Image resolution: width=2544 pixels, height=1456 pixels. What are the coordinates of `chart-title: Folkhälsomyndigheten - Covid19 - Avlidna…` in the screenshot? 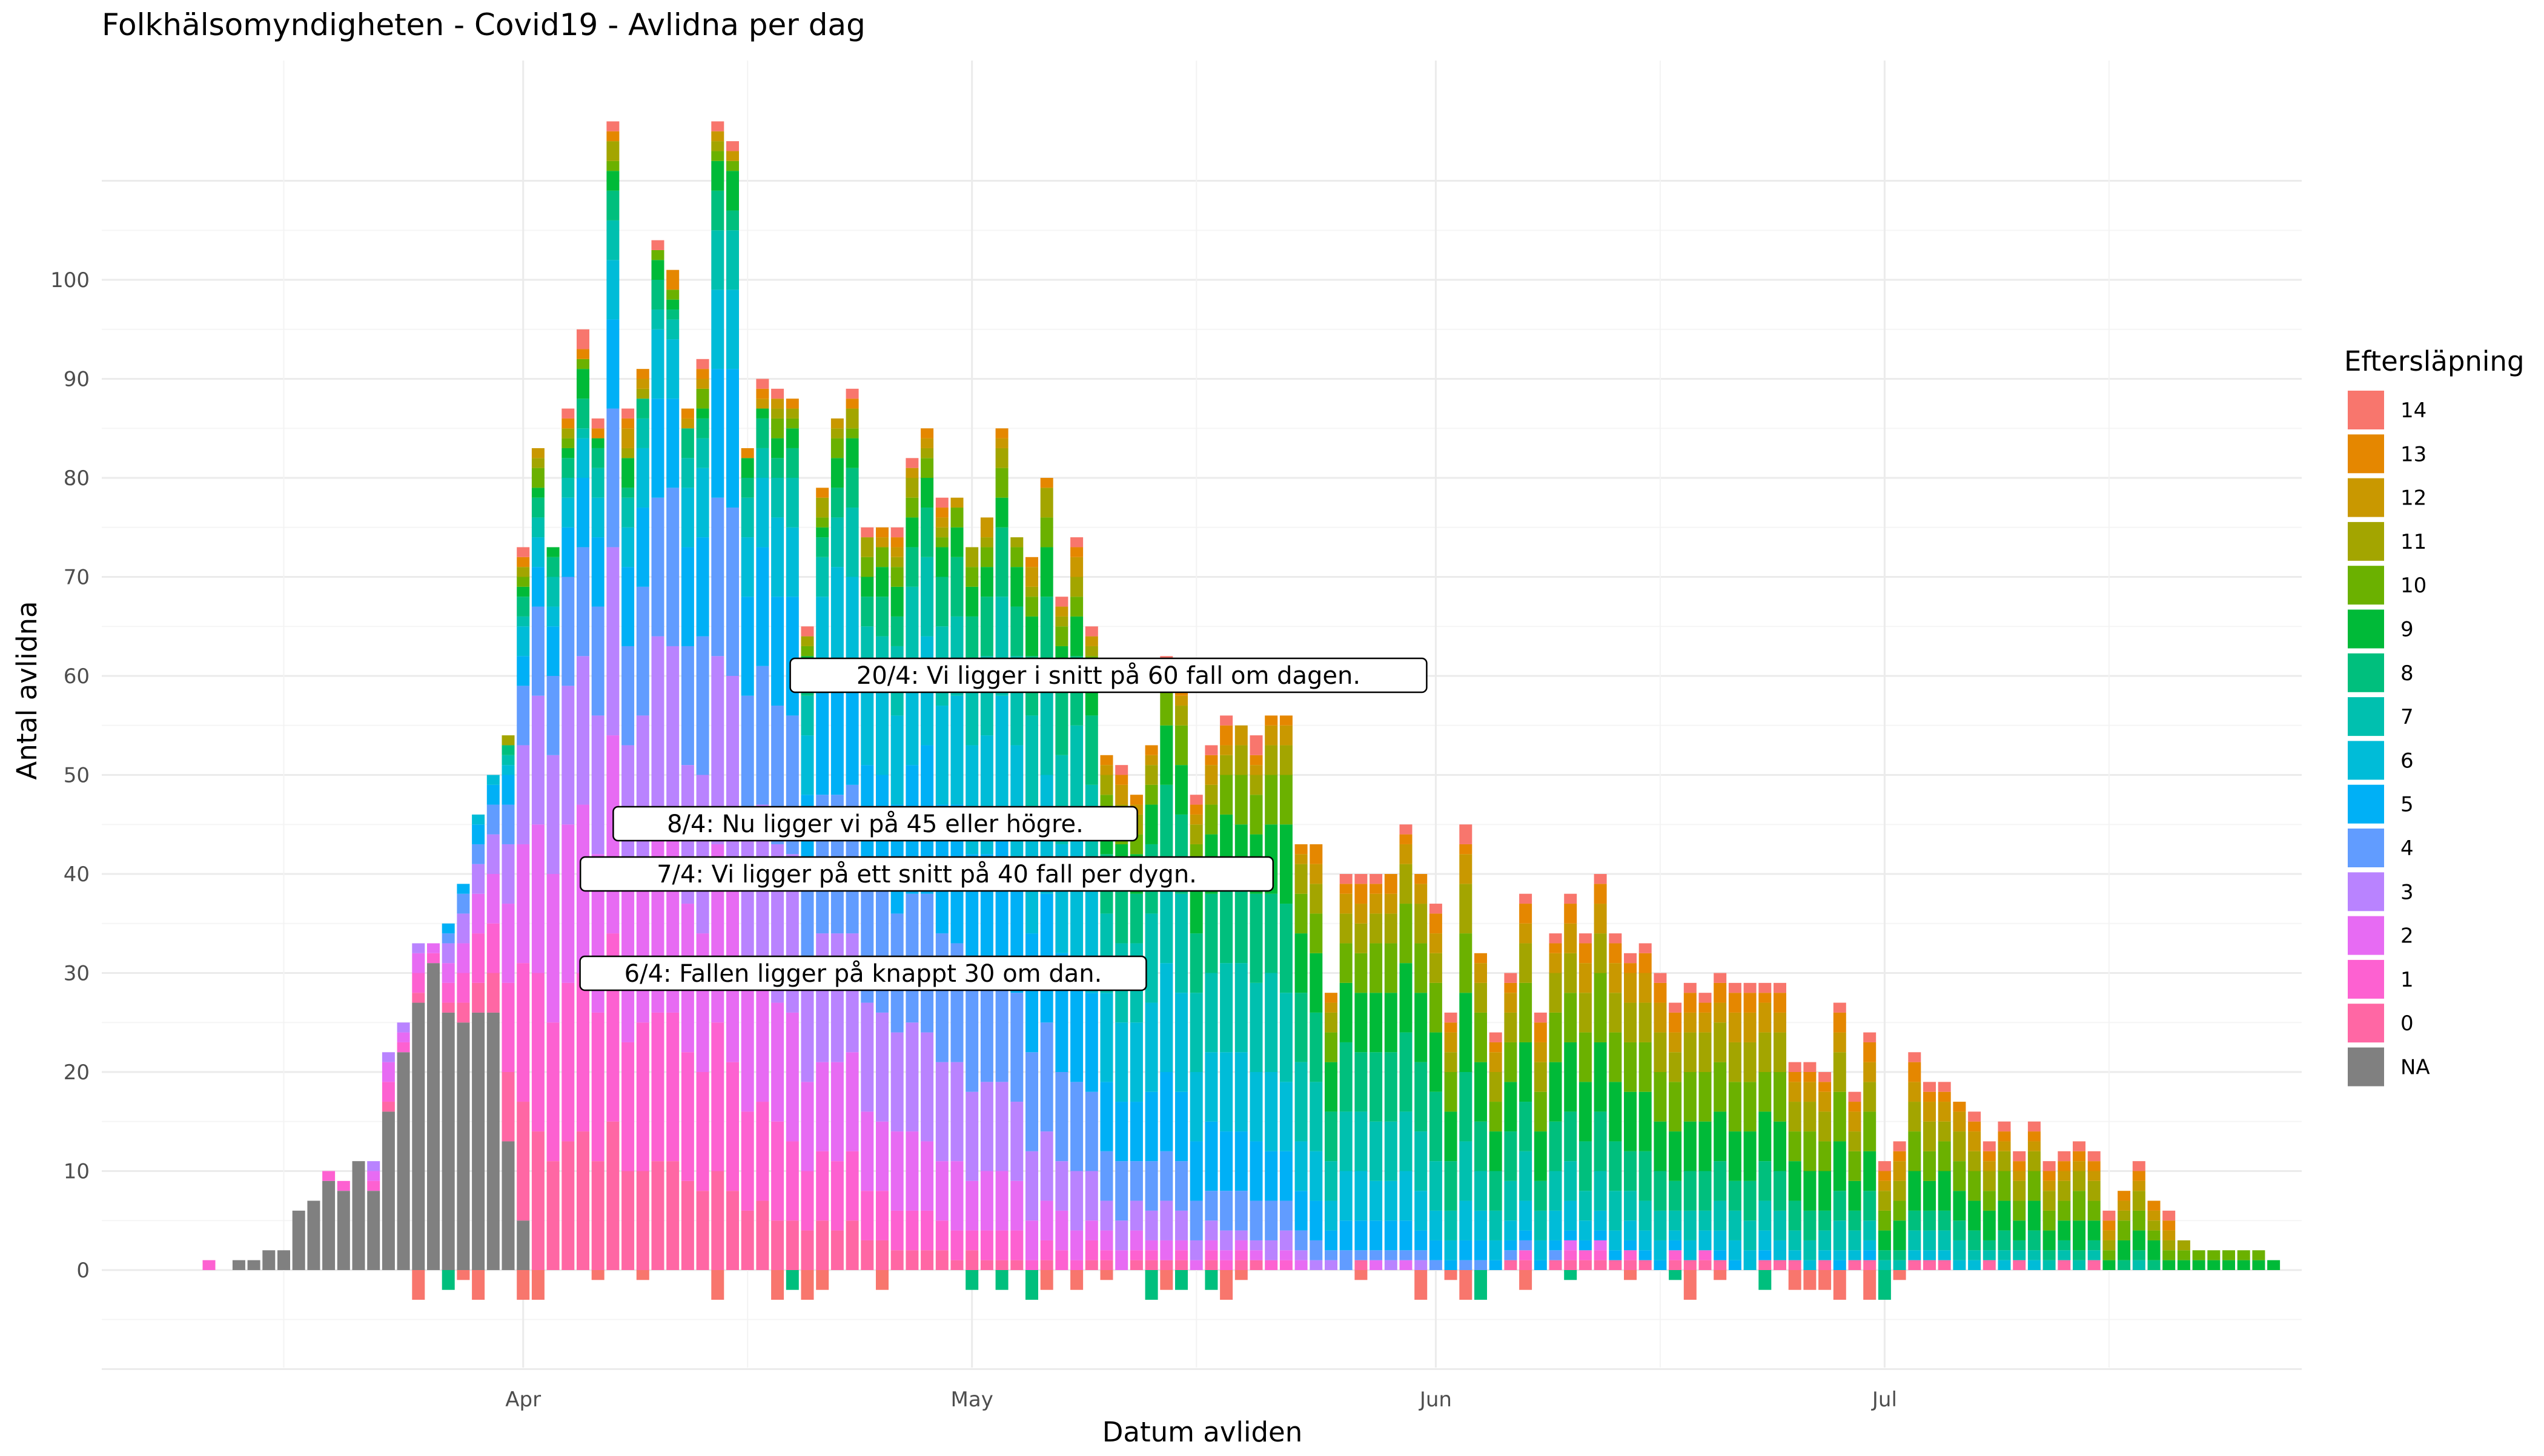 It's located at (484, 24).